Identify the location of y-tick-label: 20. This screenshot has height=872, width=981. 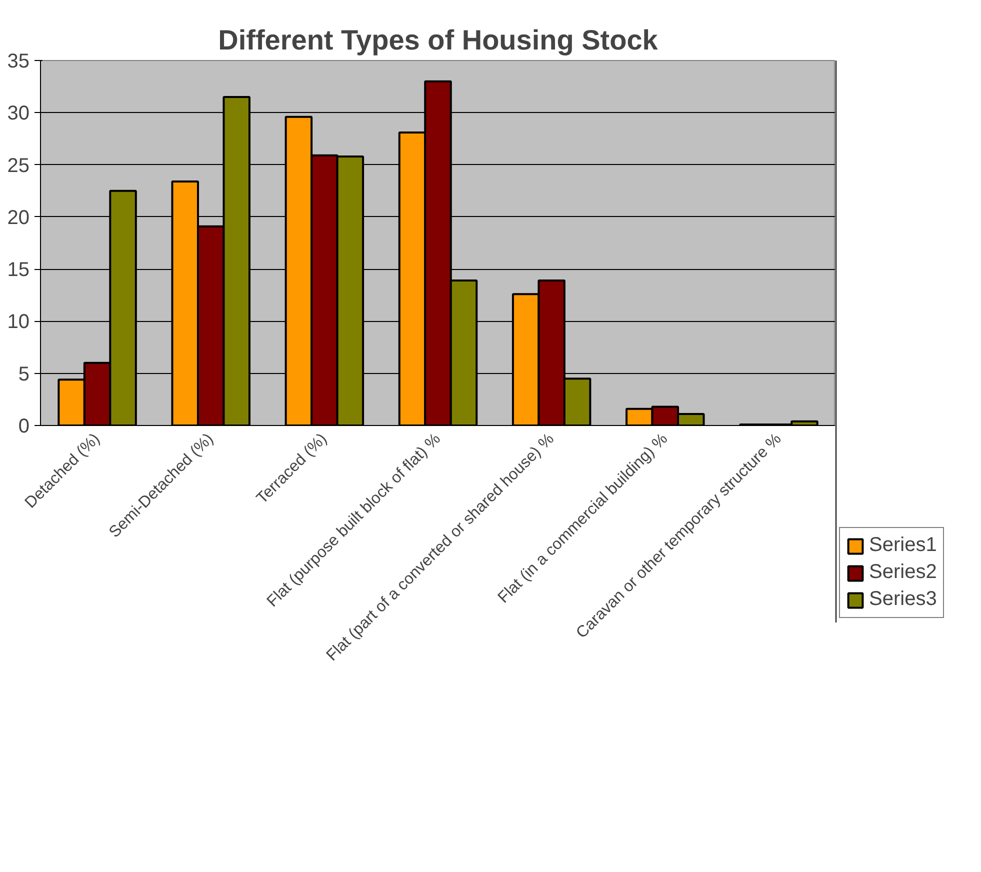
(18, 217).